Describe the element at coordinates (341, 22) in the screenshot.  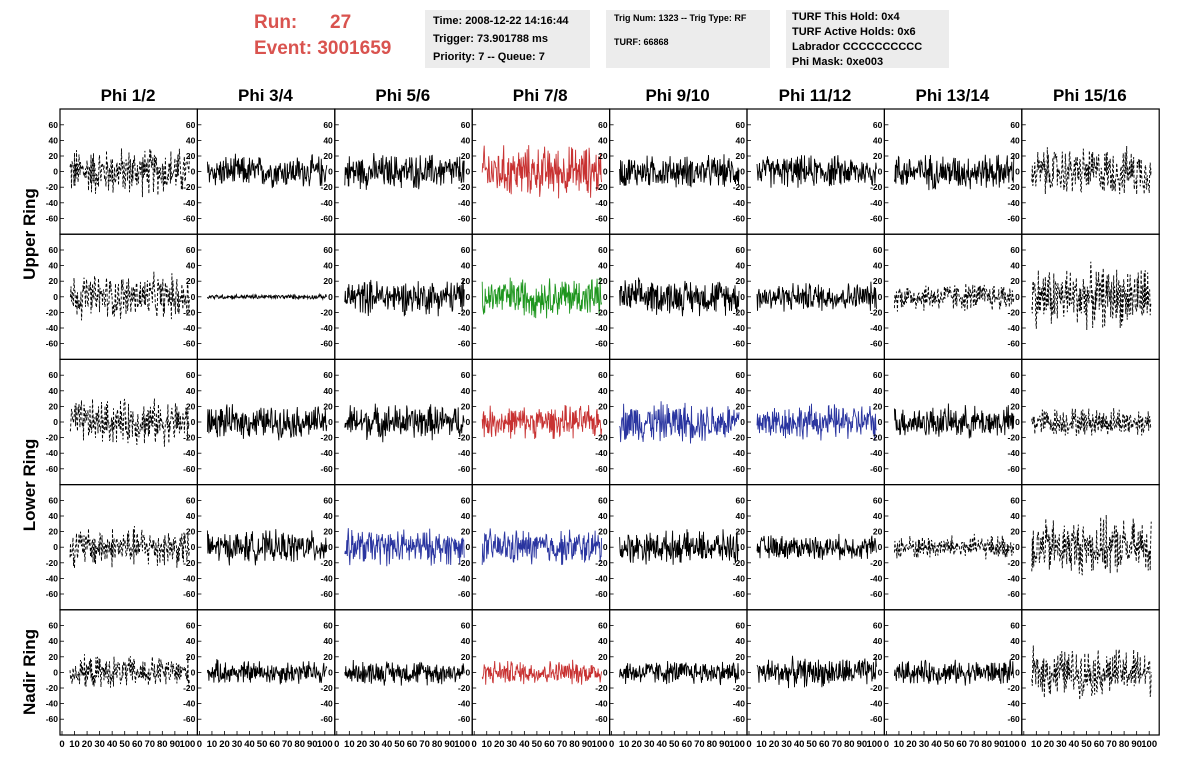
I see `run-value: 27` at that location.